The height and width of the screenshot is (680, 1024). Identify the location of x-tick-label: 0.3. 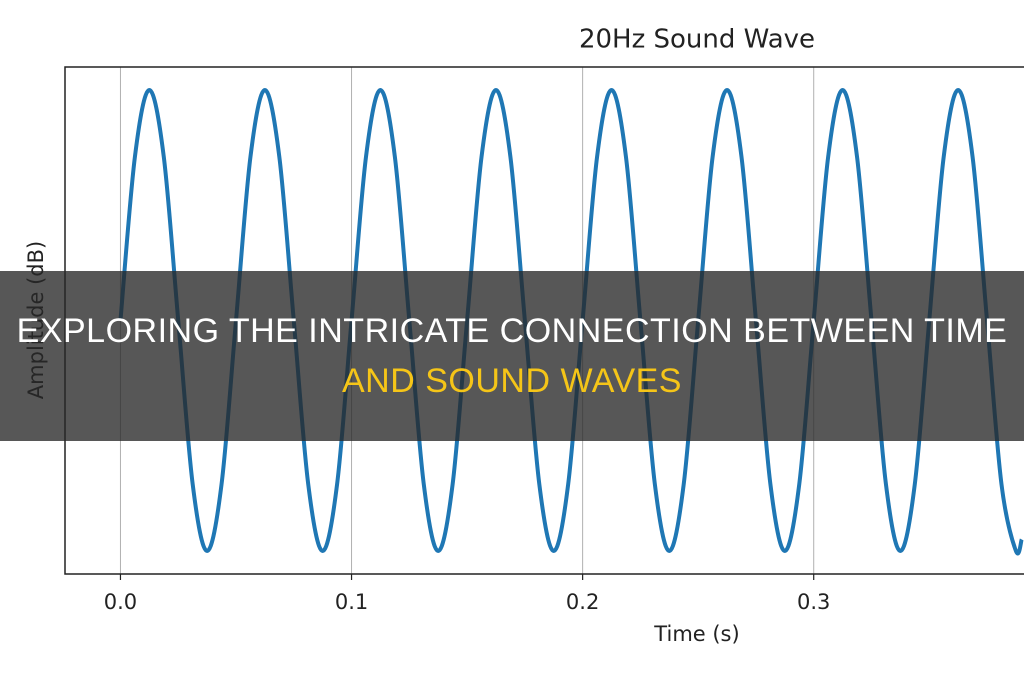
(813, 602).